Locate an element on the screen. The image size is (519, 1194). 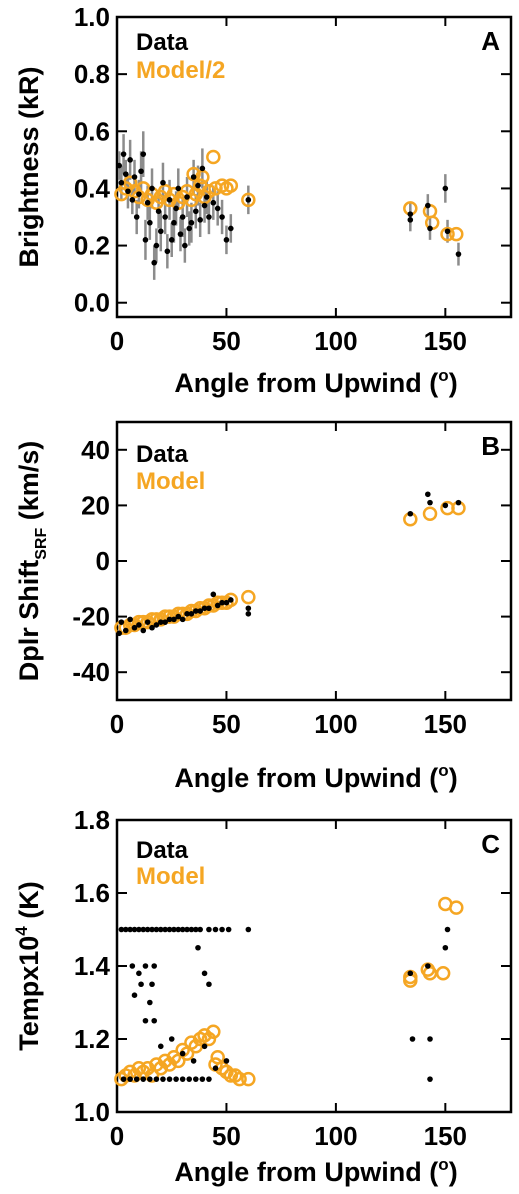
y-tick-label: 0.0 is located at coordinates (92, 303).